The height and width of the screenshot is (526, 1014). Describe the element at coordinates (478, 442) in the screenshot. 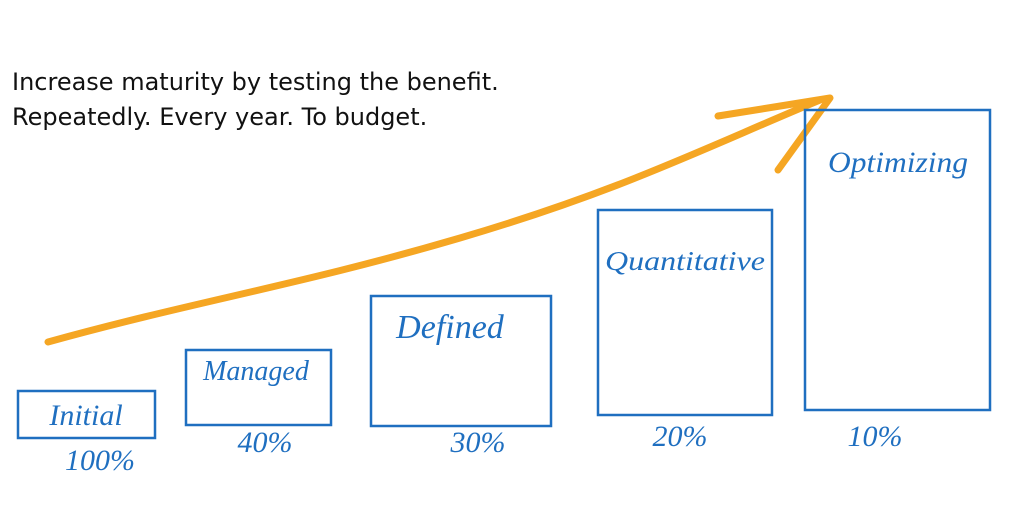

I see `stage-percent: 30%` at that location.